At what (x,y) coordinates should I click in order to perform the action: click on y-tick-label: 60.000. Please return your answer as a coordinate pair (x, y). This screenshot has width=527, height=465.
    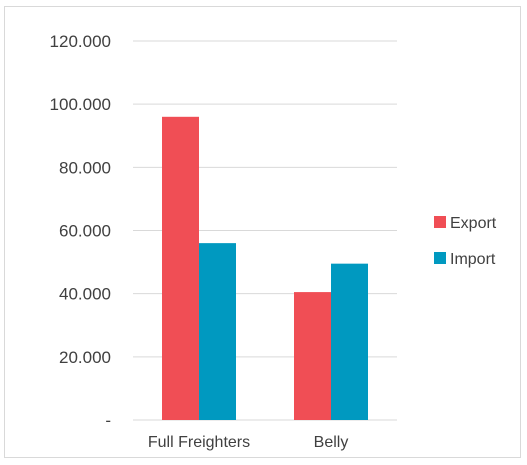
    Looking at the image, I should click on (85, 231).